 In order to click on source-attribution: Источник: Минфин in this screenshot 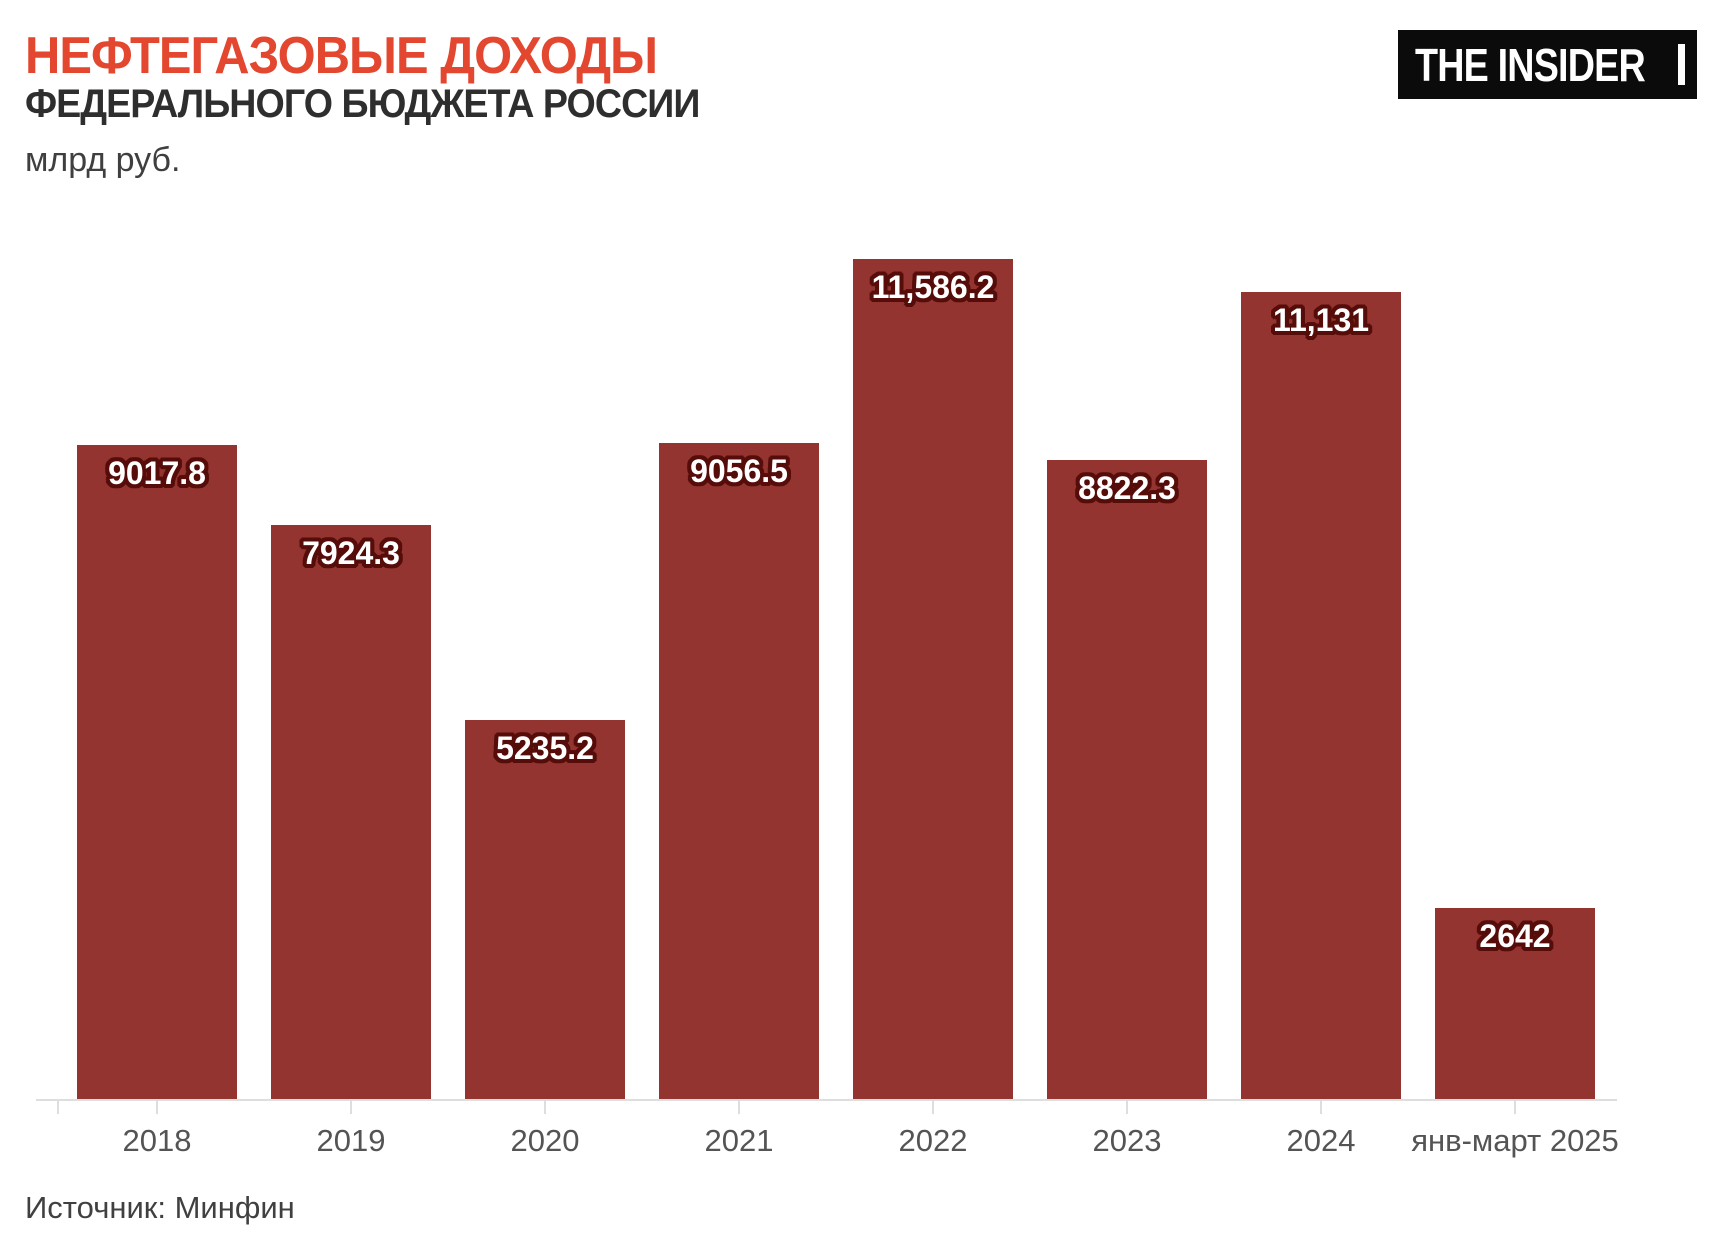, I will do `click(160, 1207)`.